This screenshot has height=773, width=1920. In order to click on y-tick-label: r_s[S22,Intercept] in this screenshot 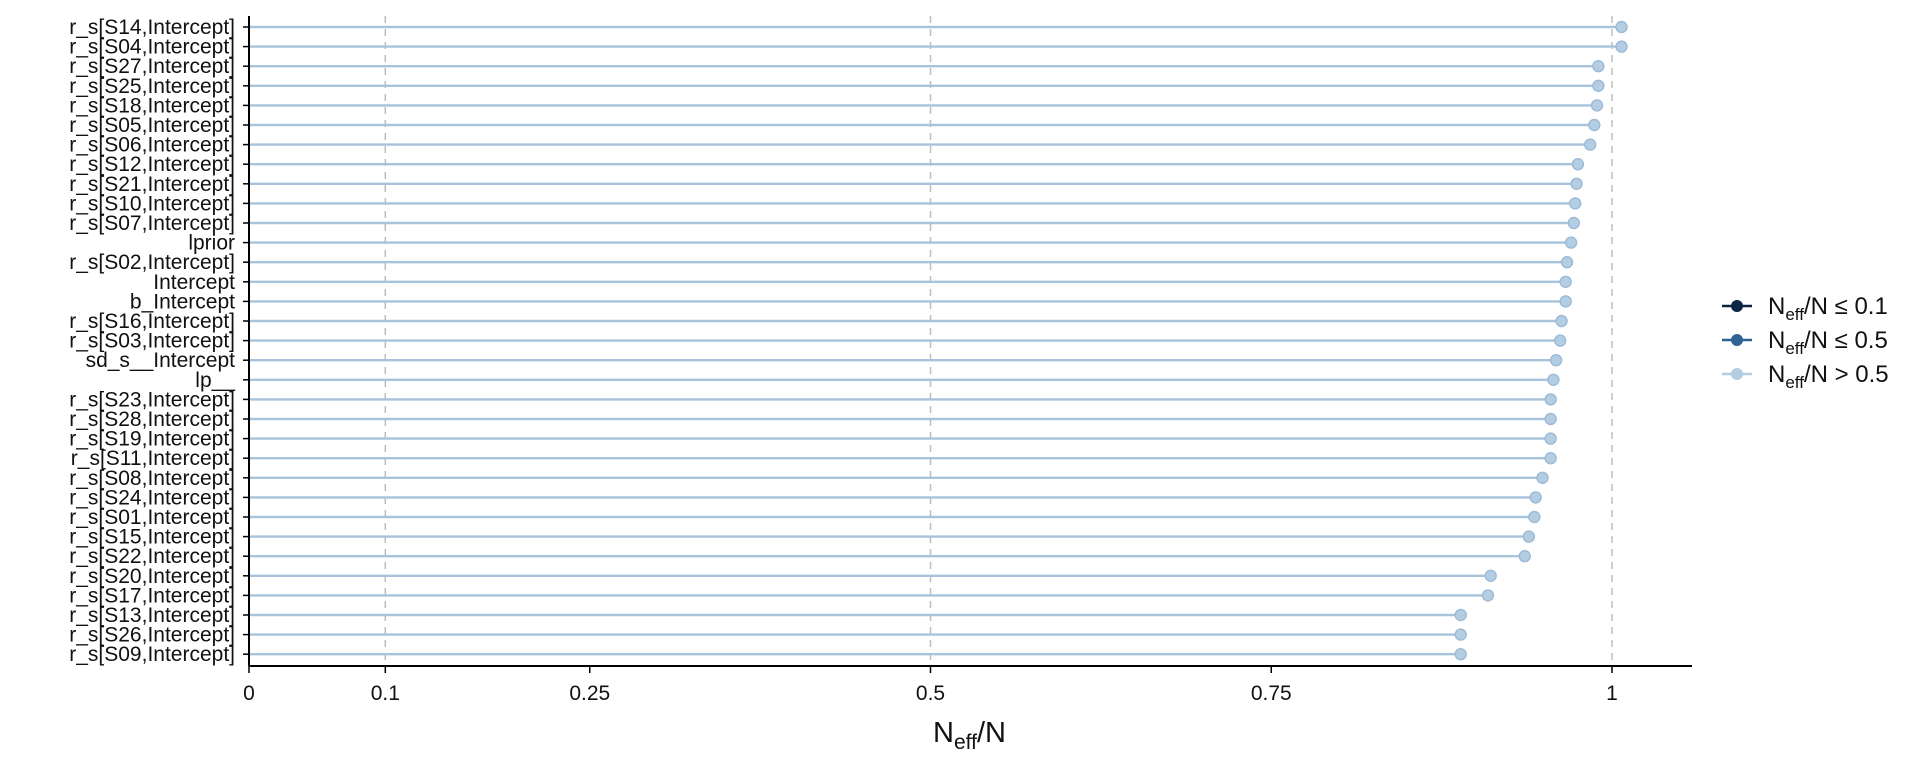, I will do `click(152, 556)`.